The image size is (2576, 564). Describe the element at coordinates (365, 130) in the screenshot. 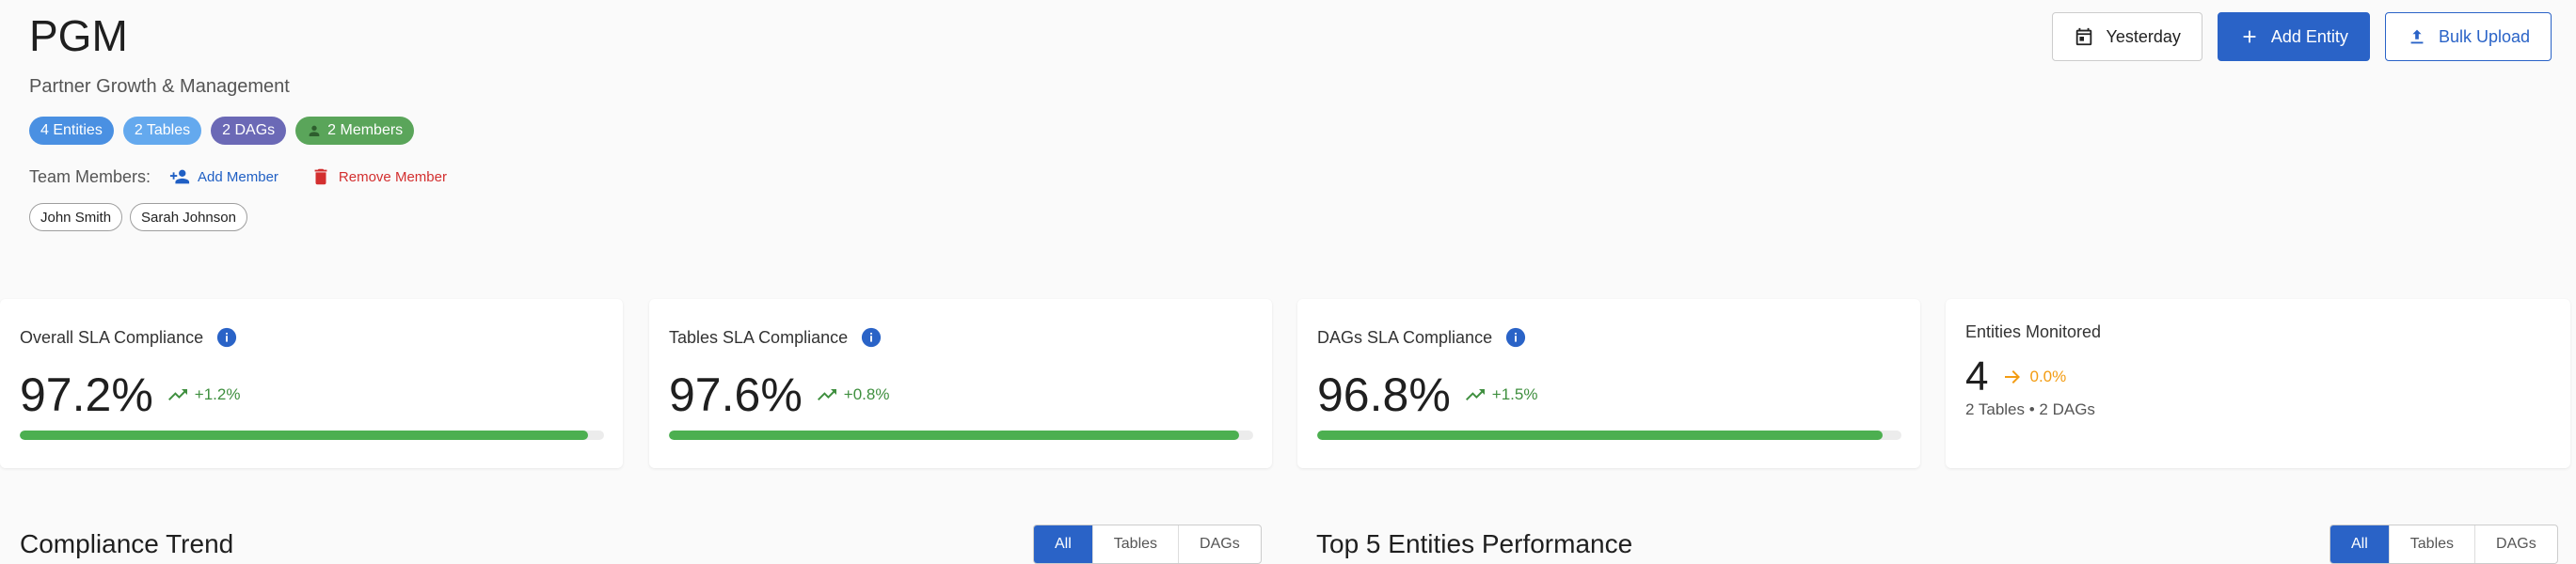

I see `members-count-label: 2 Members` at that location.